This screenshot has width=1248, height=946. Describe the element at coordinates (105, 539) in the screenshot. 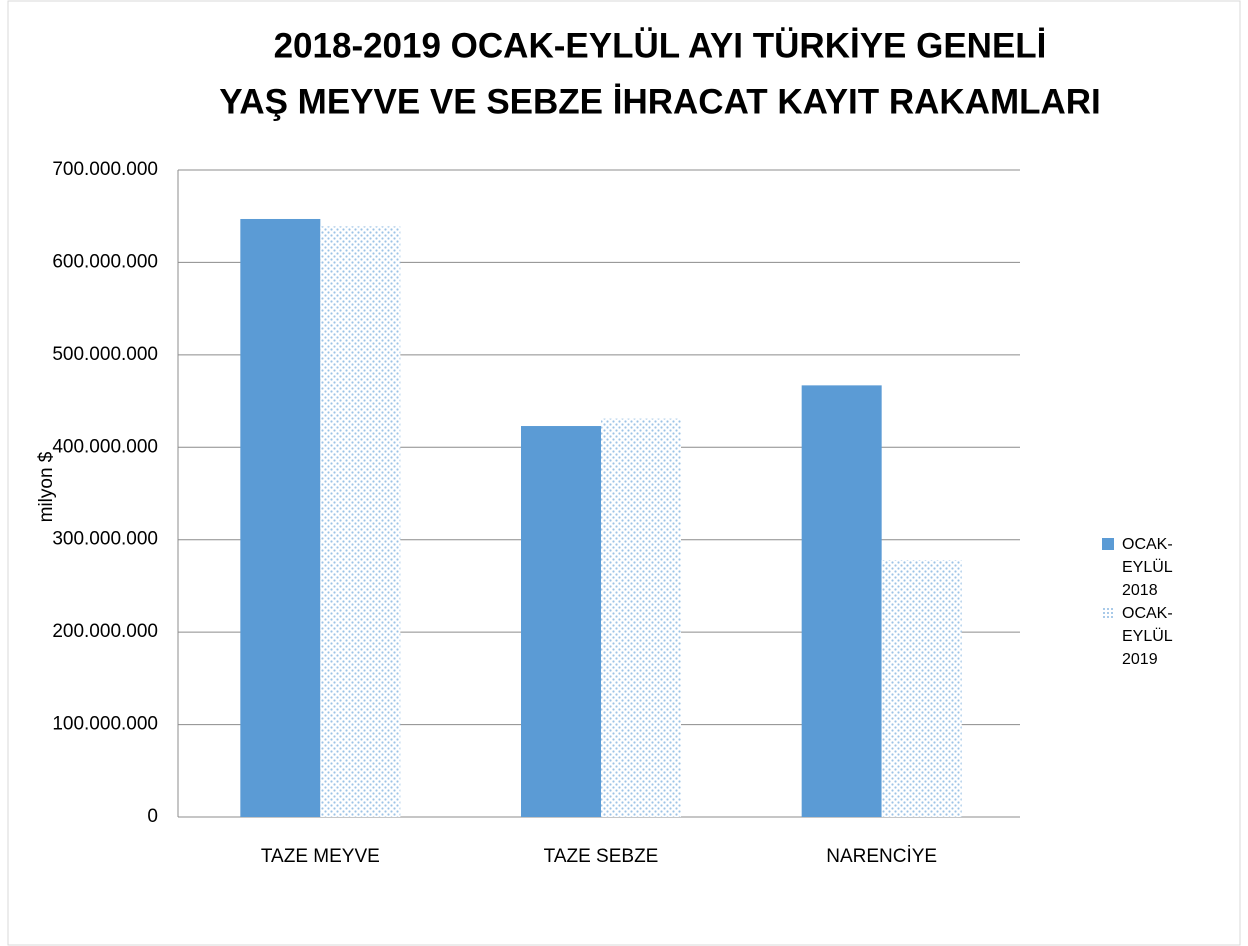

I see `y-tick-label: 300.000.000` at that location.